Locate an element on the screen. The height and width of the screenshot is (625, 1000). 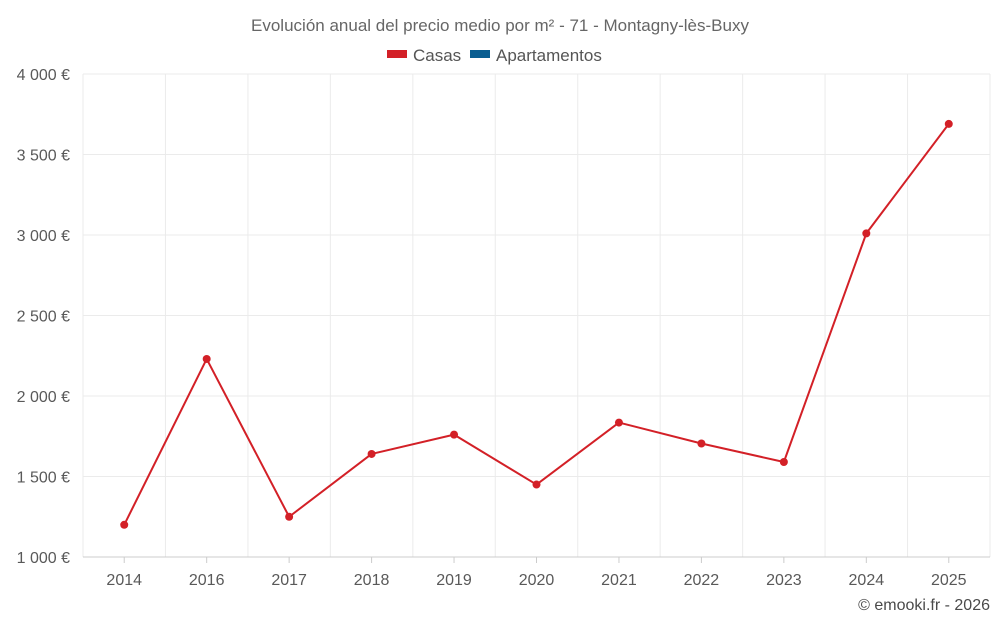
x-tick-label: 2020 is located at coordinates (537, 580).